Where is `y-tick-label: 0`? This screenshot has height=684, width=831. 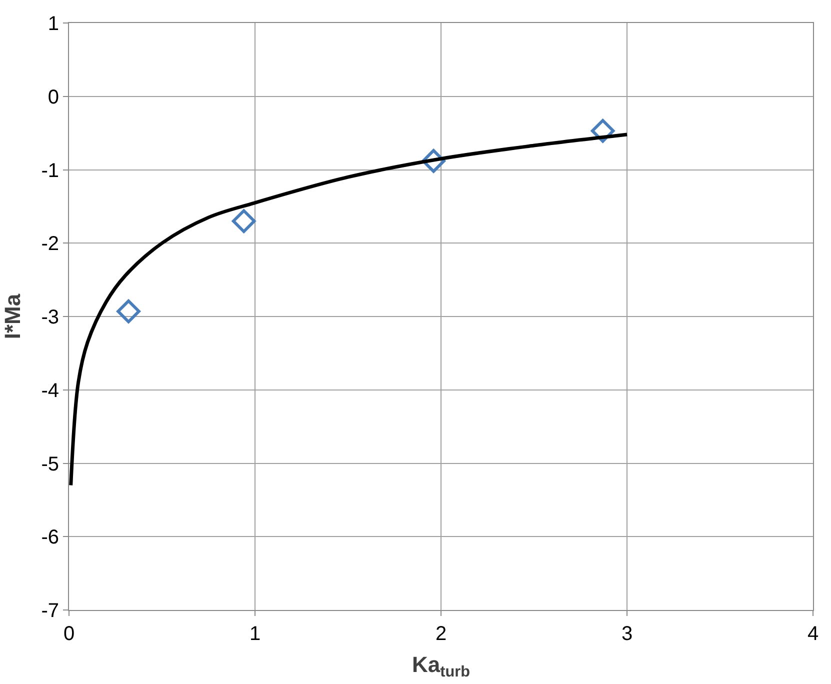
y-tick-label: 0 is located at coordinates (53, 97).